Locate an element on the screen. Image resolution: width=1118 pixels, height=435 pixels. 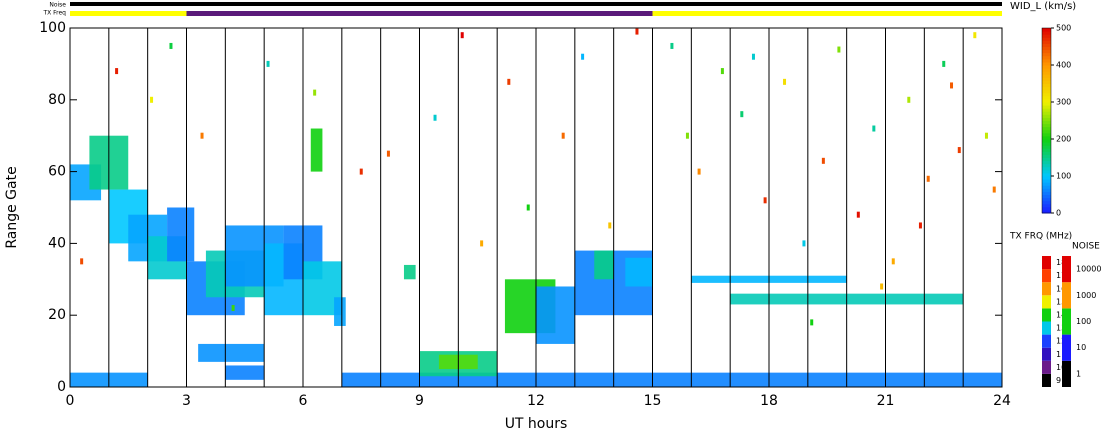
x-tick-label: 15 is located at coordinates (653, 401).